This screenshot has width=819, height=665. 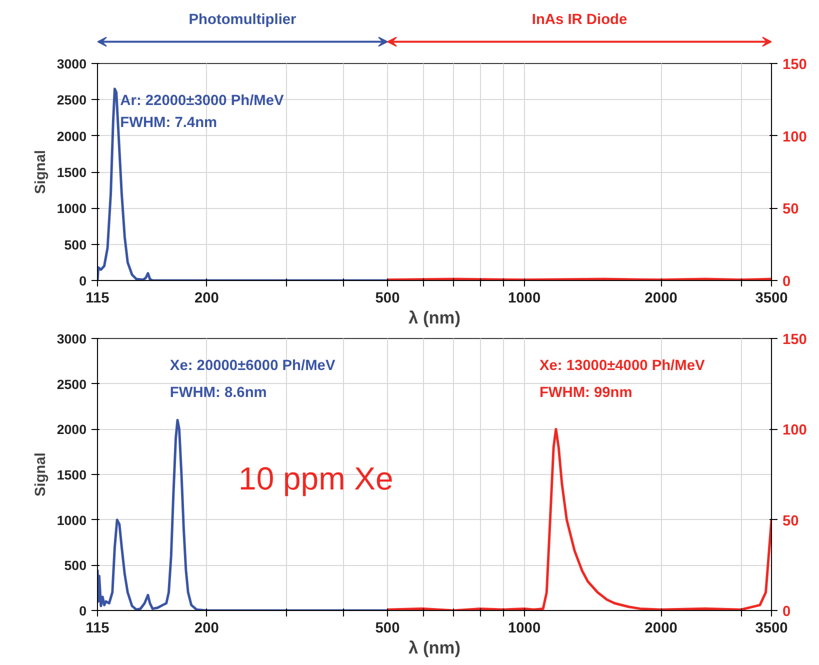 I want to click on annotation: Xe: 20000±6000 Ph/MeV, so click(x=253, y=366).